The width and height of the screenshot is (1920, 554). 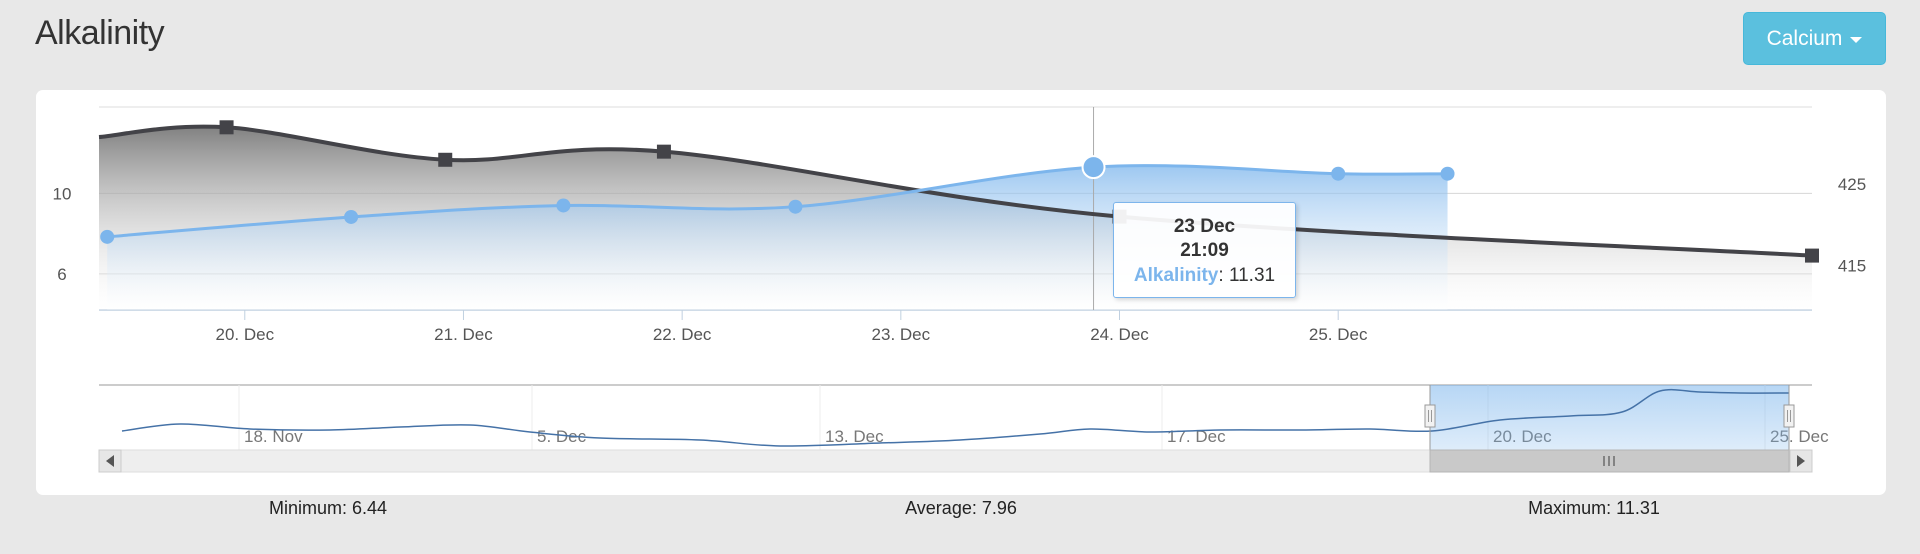 What do you see at coordinates (244, 334) in the screenshot?
I see `x-tick-label: 20. Dec` at bounding box center [244, 334].